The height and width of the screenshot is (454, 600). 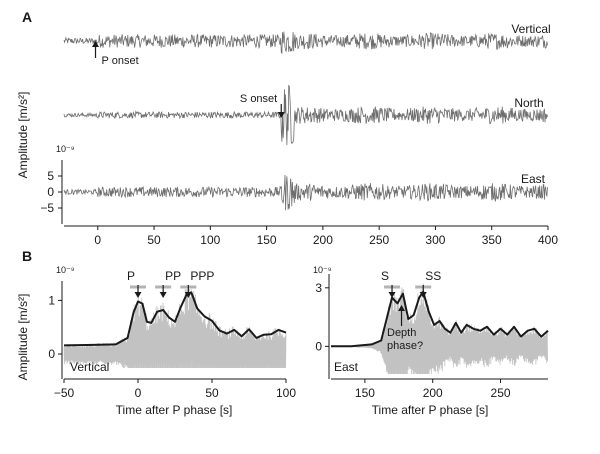 What do you see at coordinates (305, 115) in the screenshot?
I see `trace-north` at bounding box center [305, 115].